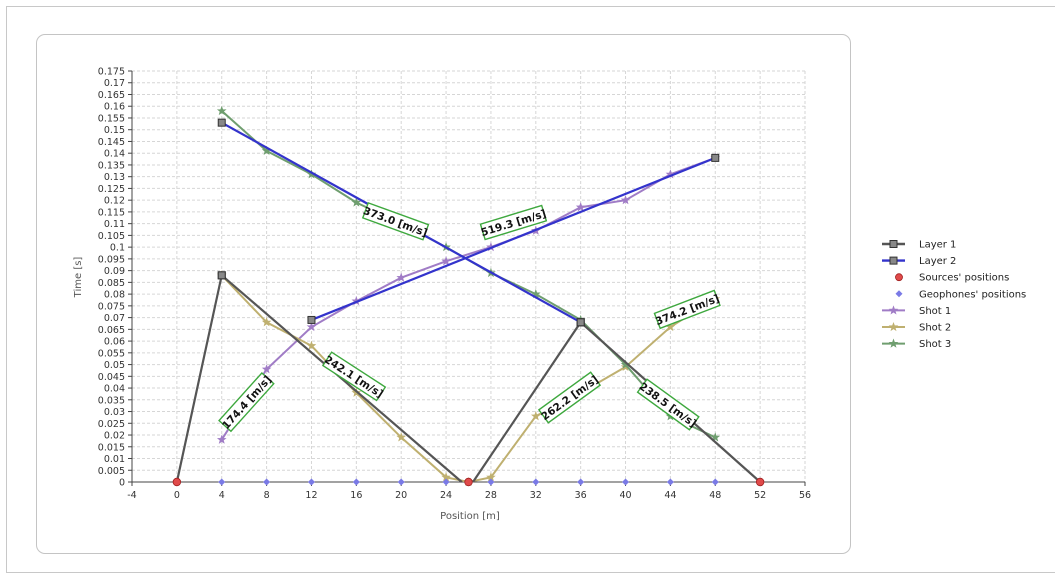  I want to click on y-tick-label: 0.16, so click(114, 107).